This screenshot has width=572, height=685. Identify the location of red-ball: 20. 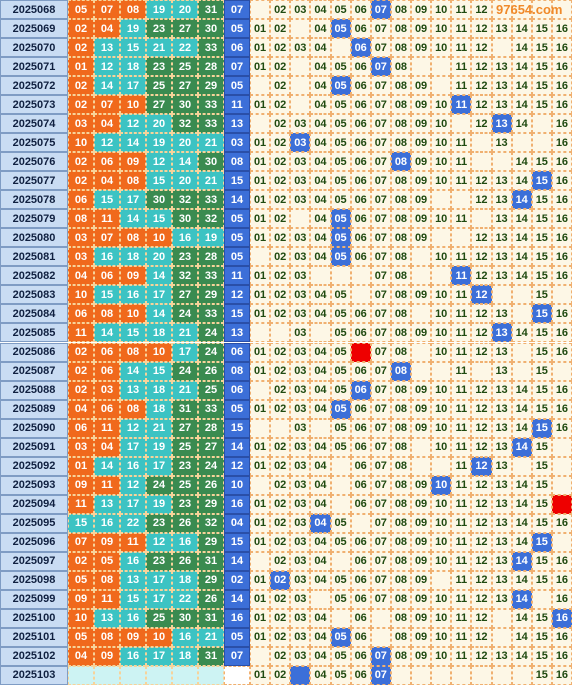
(185, 143).